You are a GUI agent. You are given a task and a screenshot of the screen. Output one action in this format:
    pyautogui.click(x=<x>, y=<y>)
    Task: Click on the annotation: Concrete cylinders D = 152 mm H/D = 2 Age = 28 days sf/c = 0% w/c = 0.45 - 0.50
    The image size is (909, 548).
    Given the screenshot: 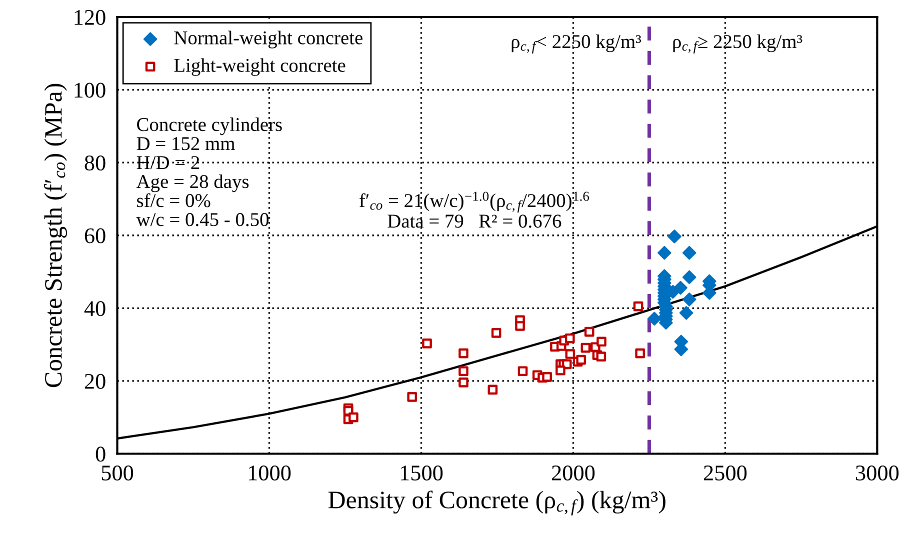 What is the action you would take?
    pyautogui.click(x=209, y=171)
    